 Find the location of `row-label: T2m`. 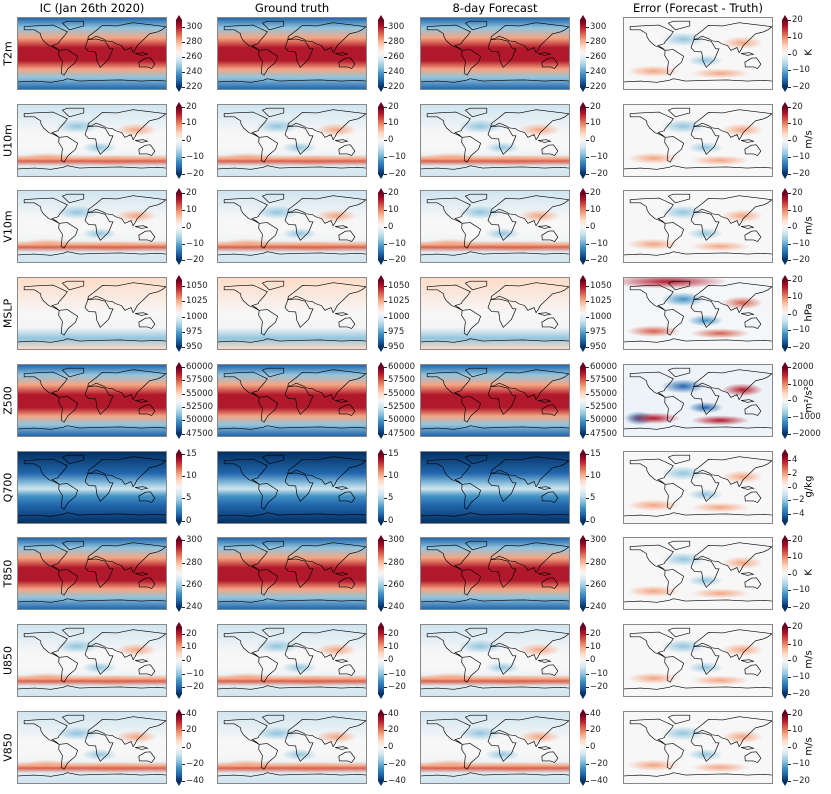

row-label: T2m is located at coordinates (8, 53).